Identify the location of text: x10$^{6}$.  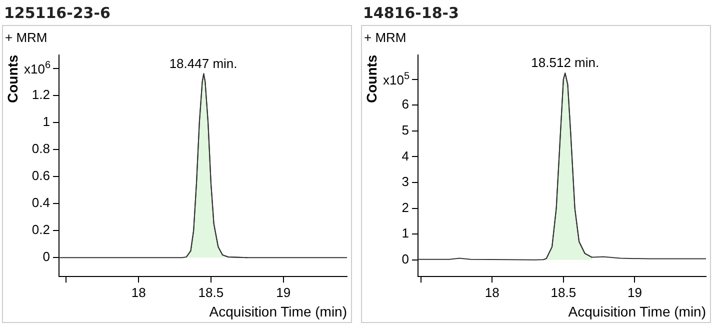
(37, 68).